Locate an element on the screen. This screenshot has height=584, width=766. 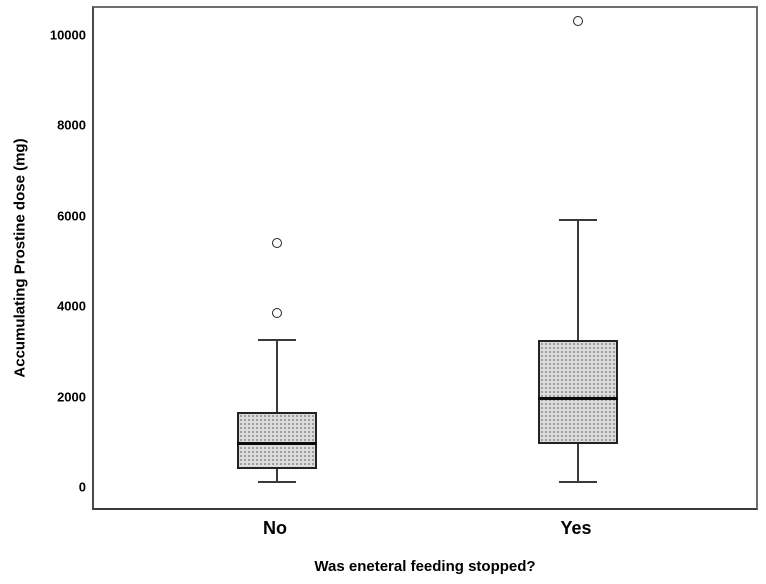
x-category-label-yes: Yes is located at coordinates (576, 528).